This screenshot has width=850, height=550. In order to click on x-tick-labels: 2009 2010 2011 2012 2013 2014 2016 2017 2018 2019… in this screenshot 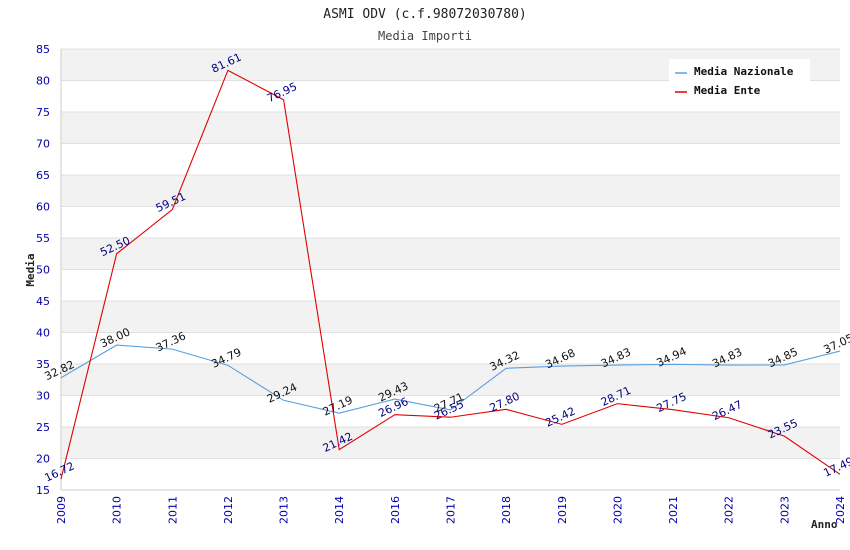, I will do `click(451, 510)`.